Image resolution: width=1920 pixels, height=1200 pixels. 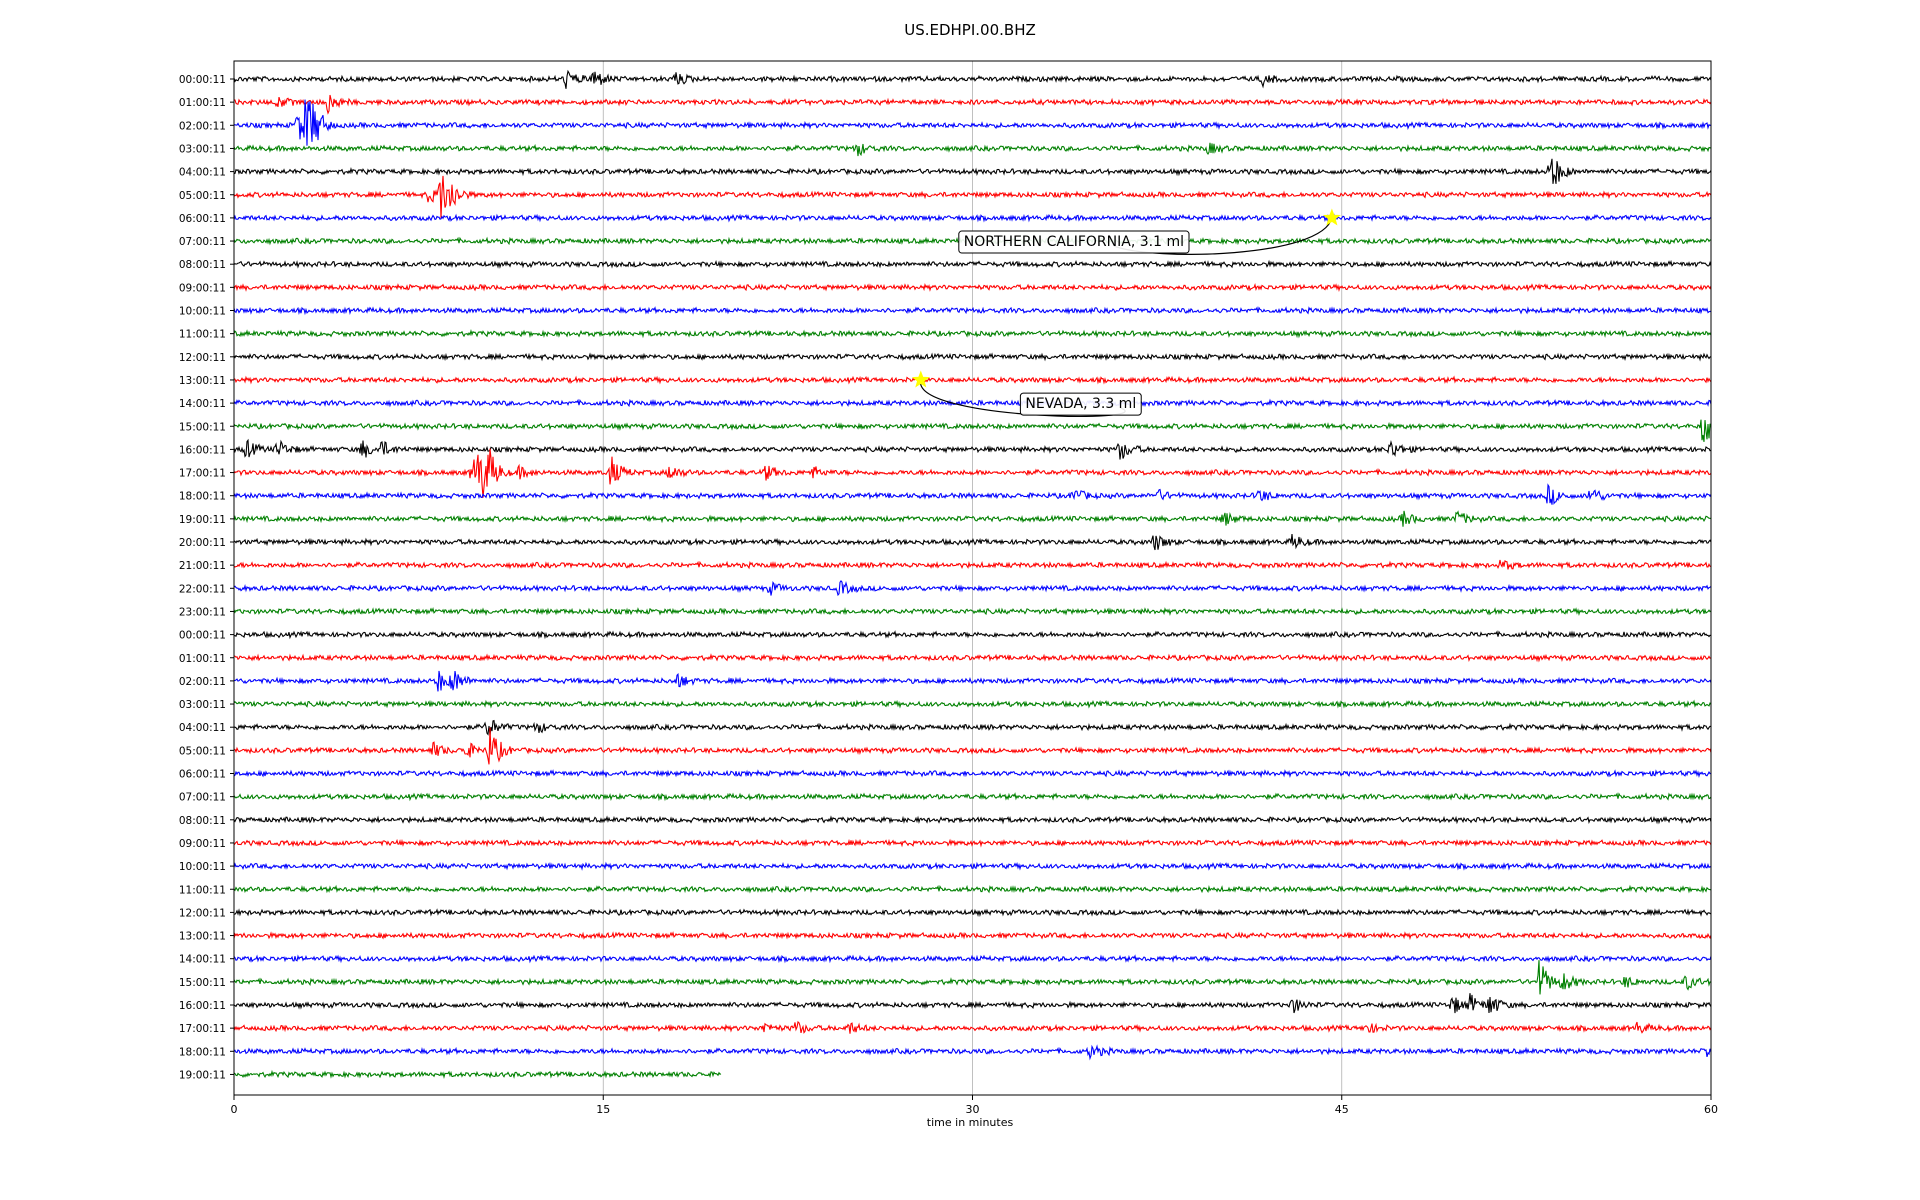 What do you see at coordinates (973, 1109) in the screenshot?
I see `x-tick-label: 30` at bounding box center [973, 1109].